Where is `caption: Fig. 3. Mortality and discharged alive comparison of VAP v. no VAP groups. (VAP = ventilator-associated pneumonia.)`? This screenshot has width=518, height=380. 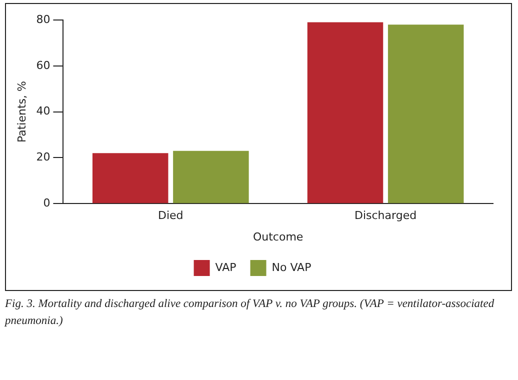 caption: Fig. 3. Mortality and discharged alive comparison of VAP v. no VAP groups. (VAP = ventilator-associated pneumonia.) is located at coordinates (250, 313).